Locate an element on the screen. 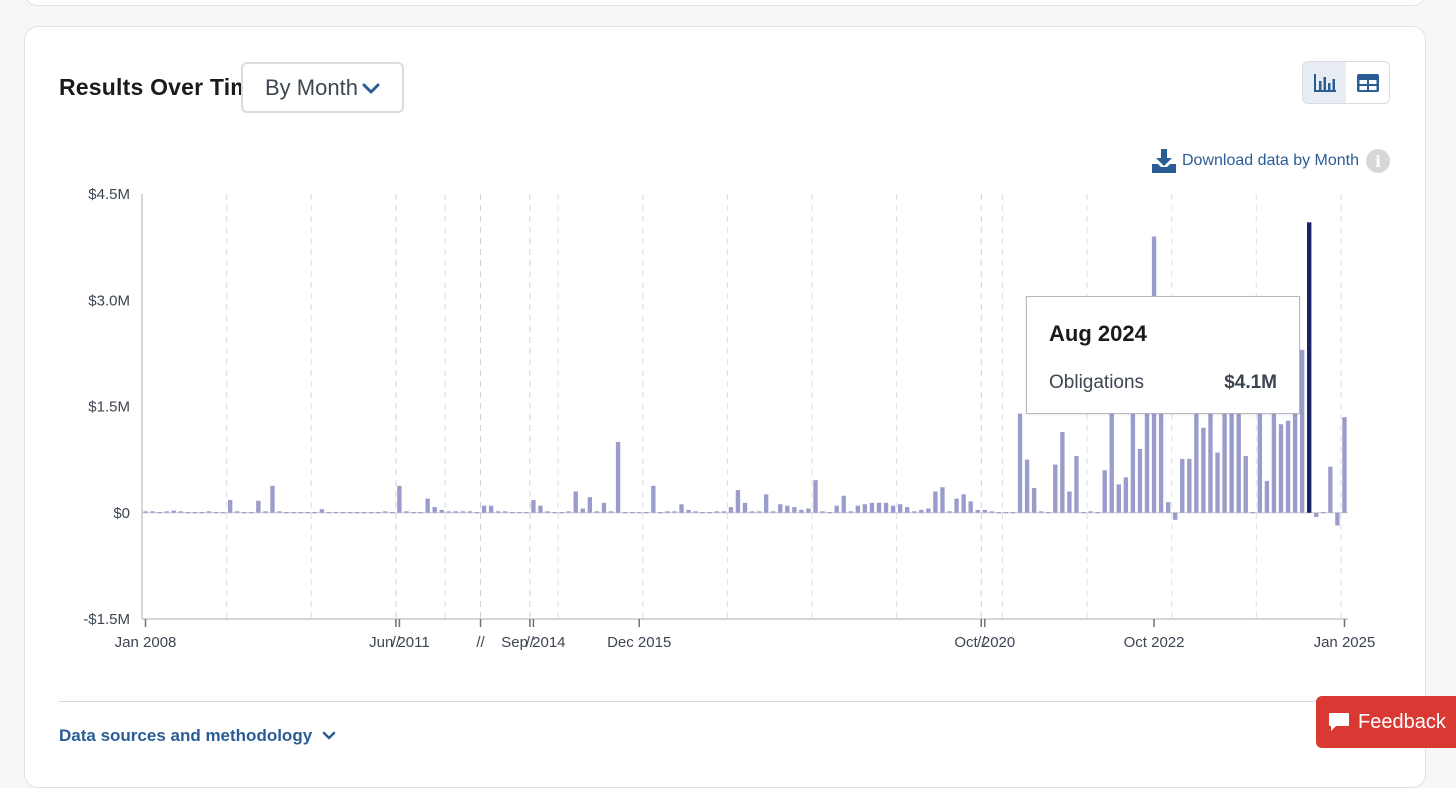  x-tick-label: Sep 2014 is located at coordinates (533, 642).